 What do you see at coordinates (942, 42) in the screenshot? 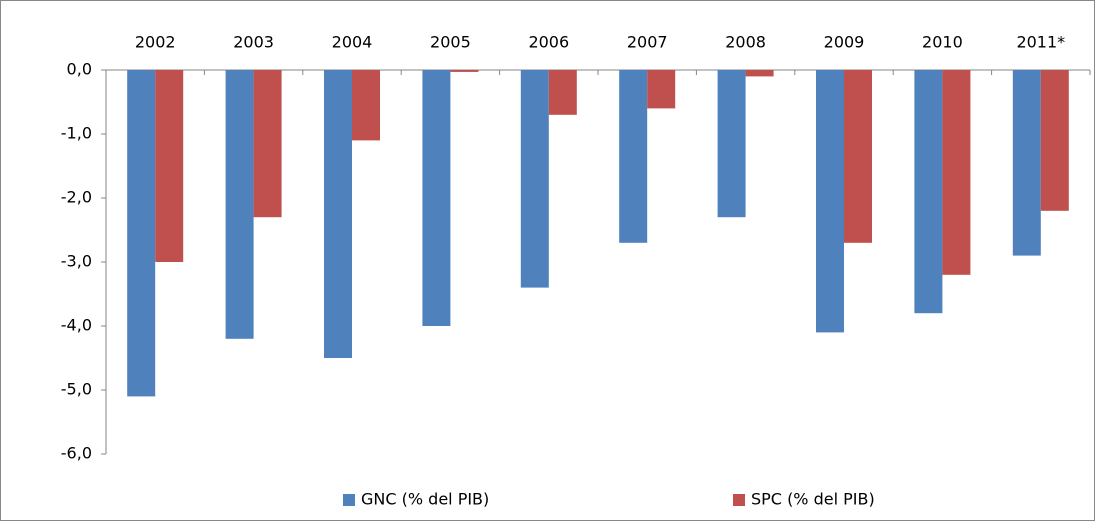
I see `x-tick-label: 2010` at bounding box center [942, 42].